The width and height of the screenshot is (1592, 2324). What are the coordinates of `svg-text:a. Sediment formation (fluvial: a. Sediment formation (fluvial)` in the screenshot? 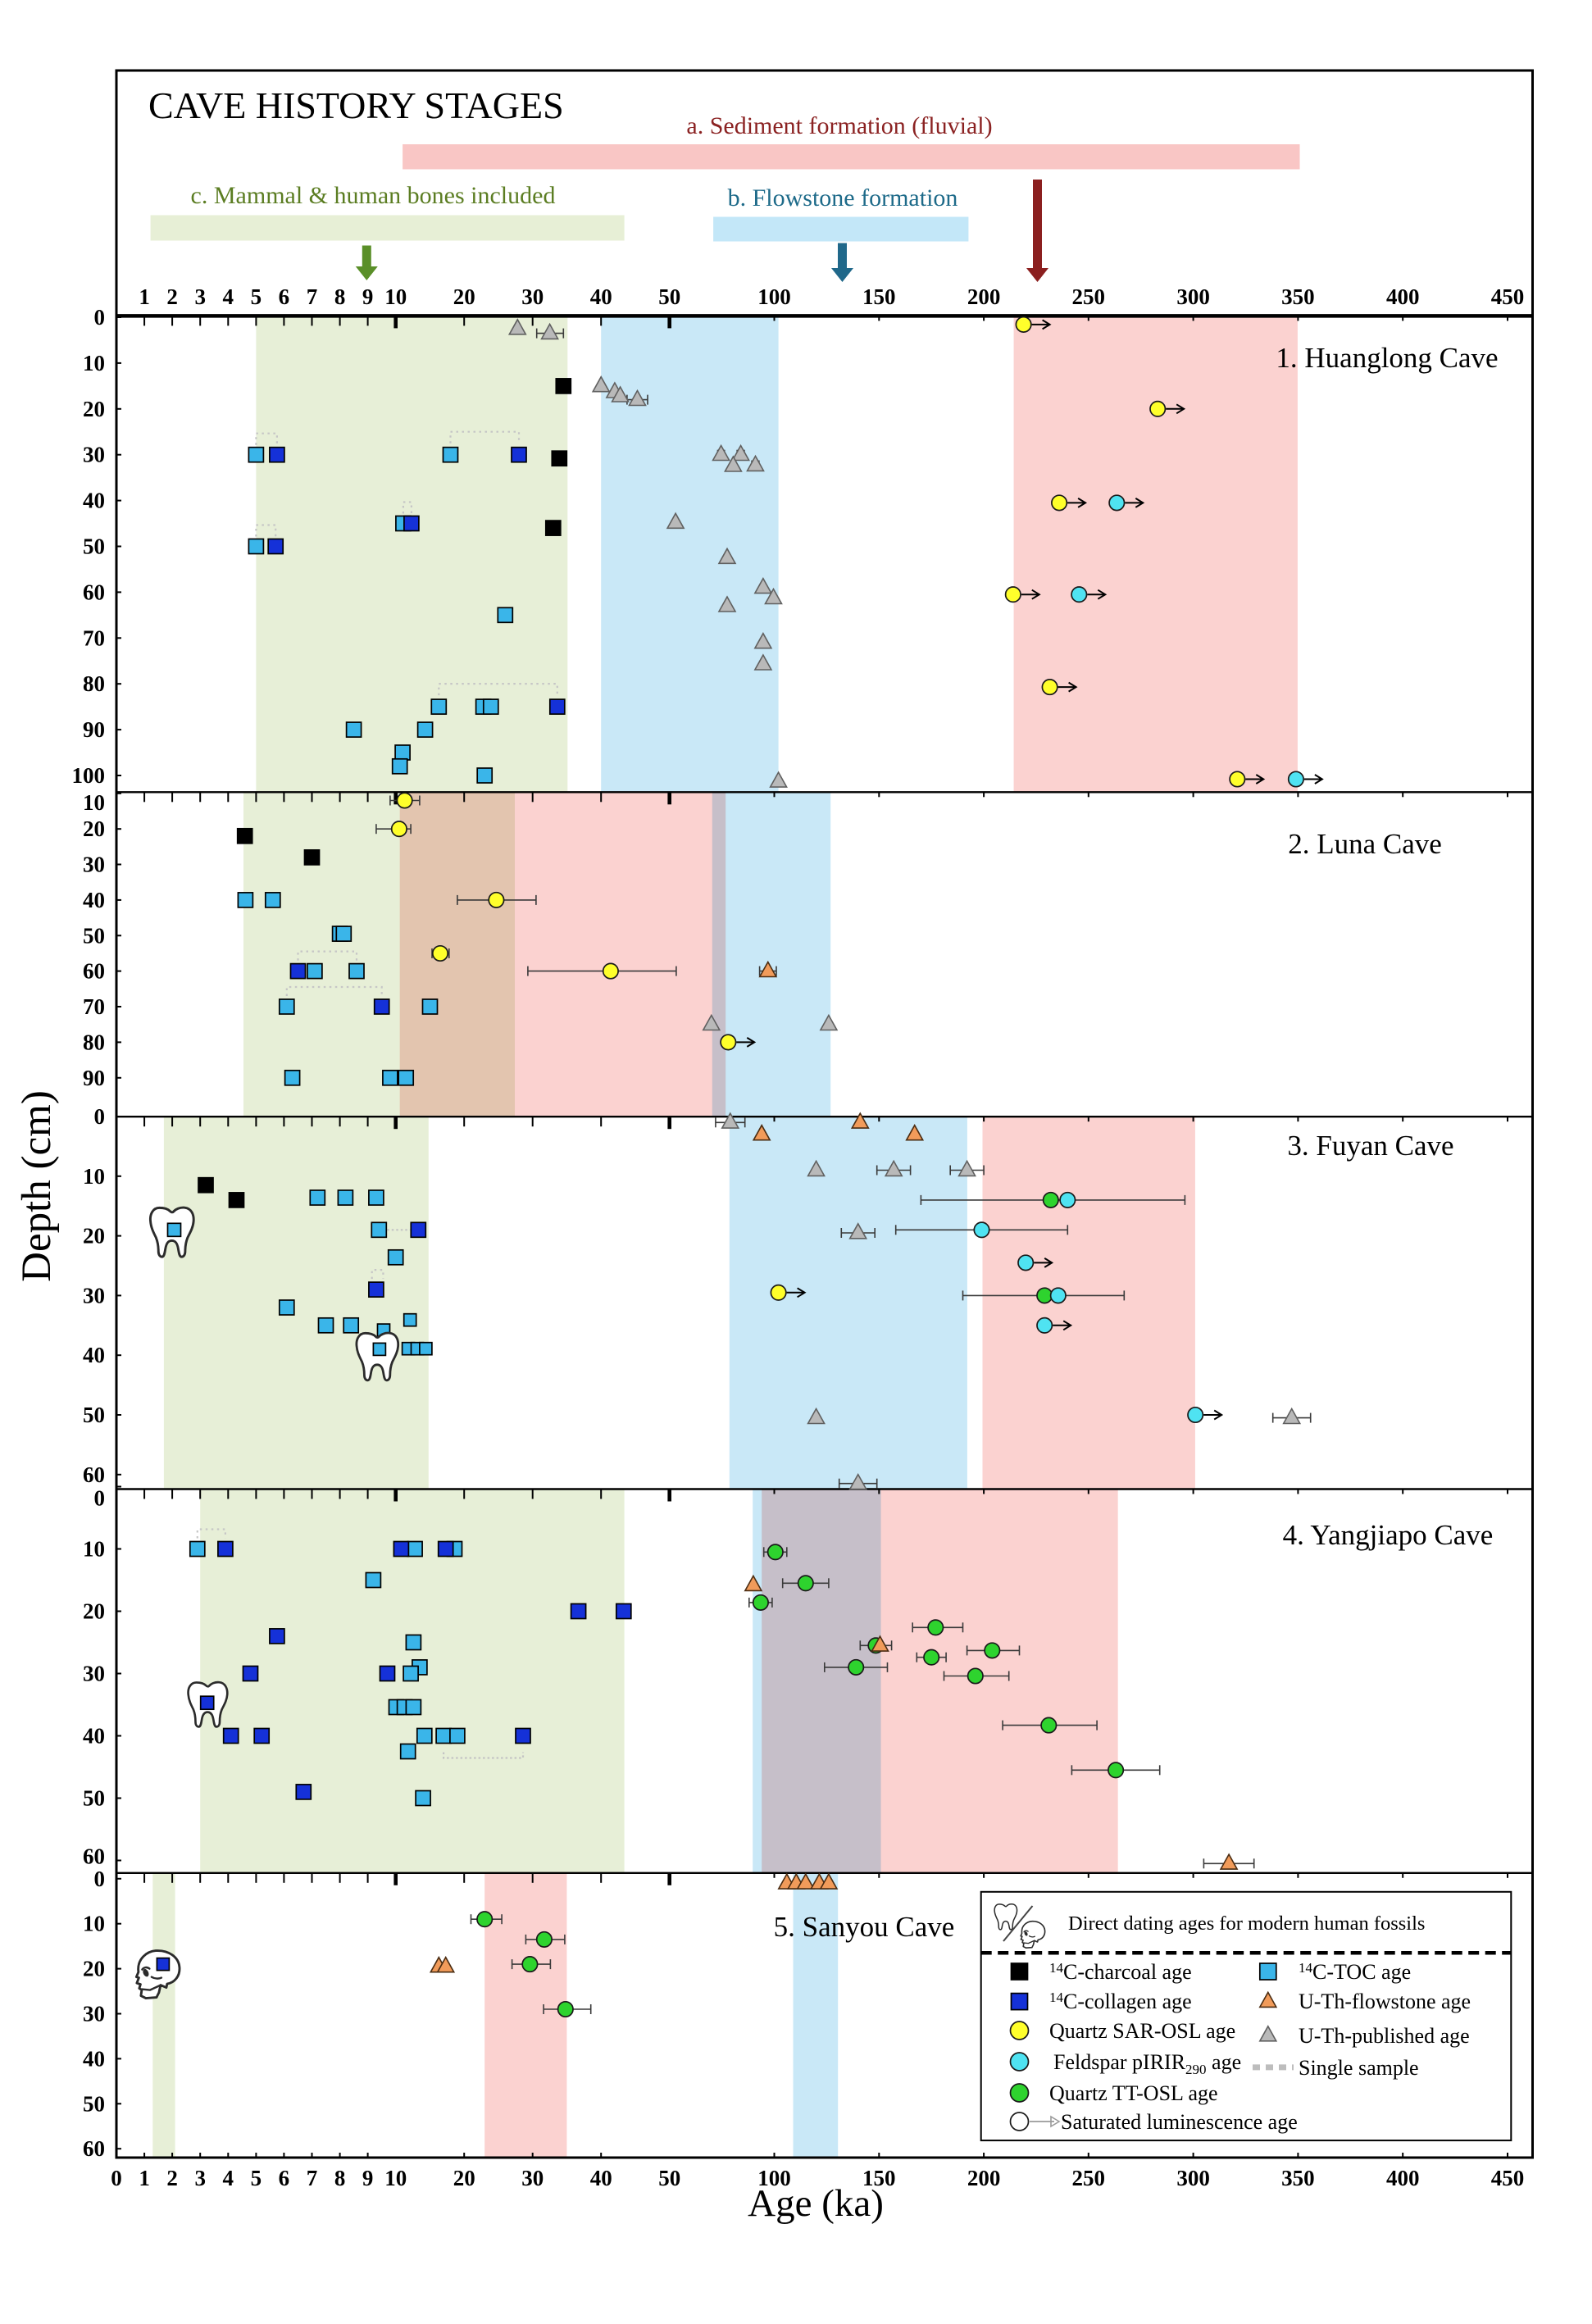 It's located at (839, 126).